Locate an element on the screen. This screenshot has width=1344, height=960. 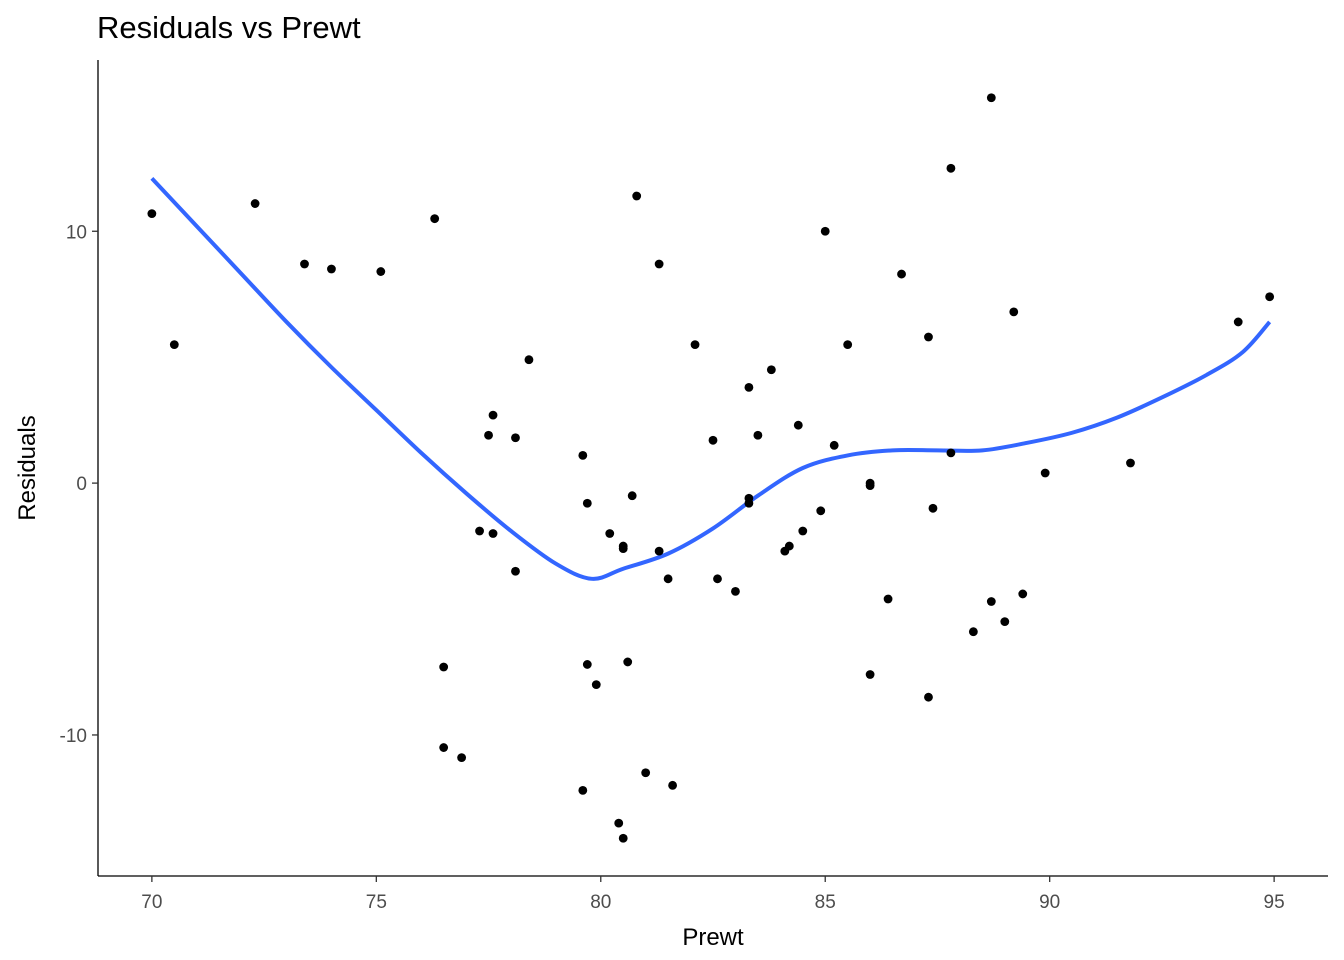
y-axis-ticks: -10 0 10 is located at coordinates (79, 484).